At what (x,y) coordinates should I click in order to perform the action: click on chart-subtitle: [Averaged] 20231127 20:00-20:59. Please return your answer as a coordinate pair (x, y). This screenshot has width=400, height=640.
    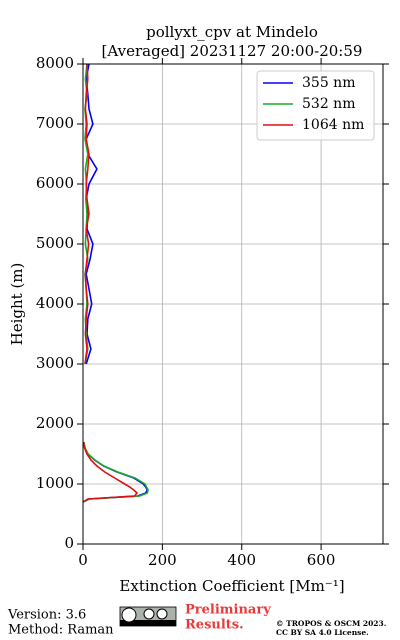
    Looking at the image, I should click on (232, 51).